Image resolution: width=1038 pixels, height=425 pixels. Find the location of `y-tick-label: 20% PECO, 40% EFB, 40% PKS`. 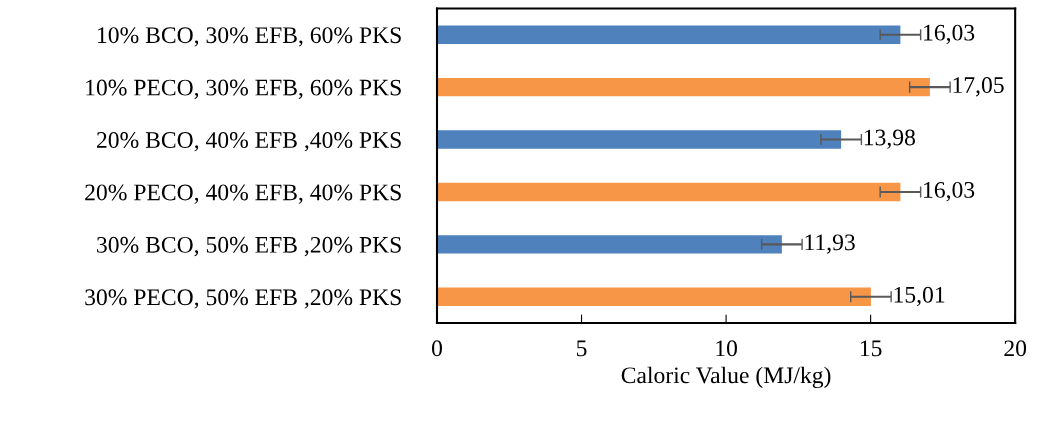

y-tick-label: 20% PECO, 40% EFB, 40% PKS is located at coordinates (243, 194).